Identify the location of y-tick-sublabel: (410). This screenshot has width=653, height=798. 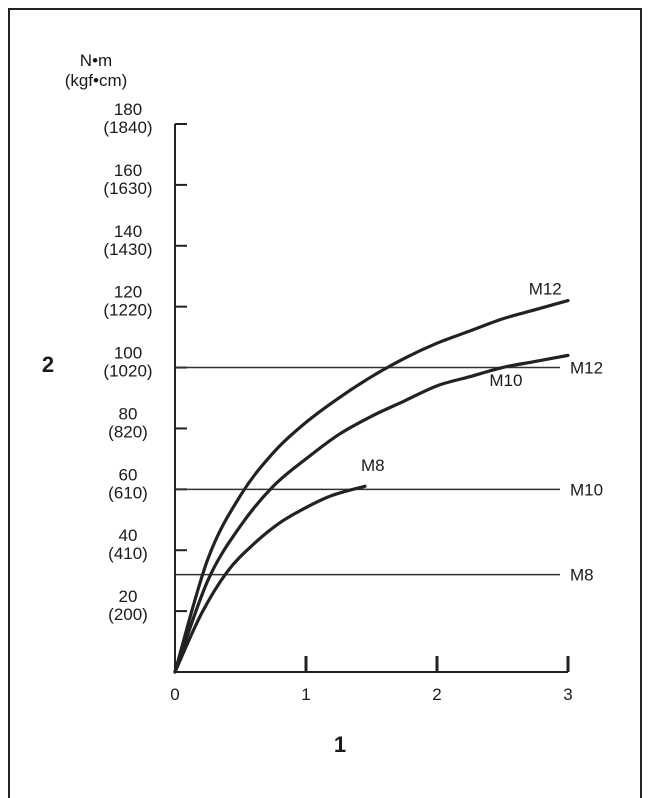
(128, 553).